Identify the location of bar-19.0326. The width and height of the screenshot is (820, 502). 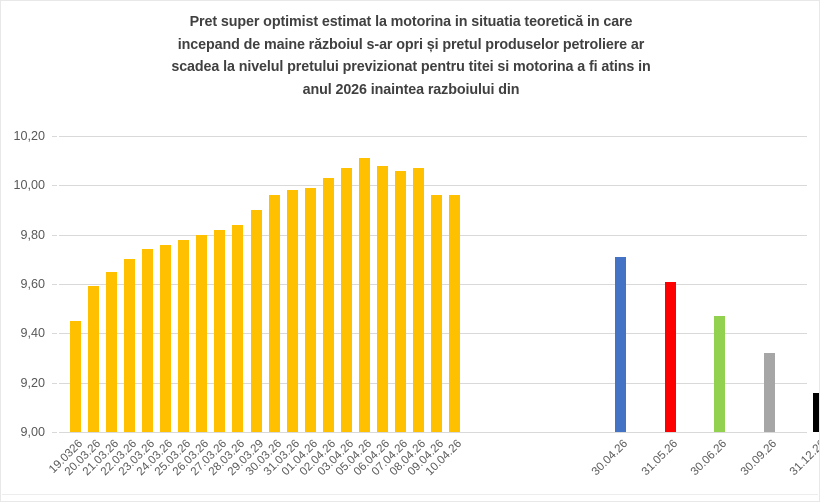
(75, 376).